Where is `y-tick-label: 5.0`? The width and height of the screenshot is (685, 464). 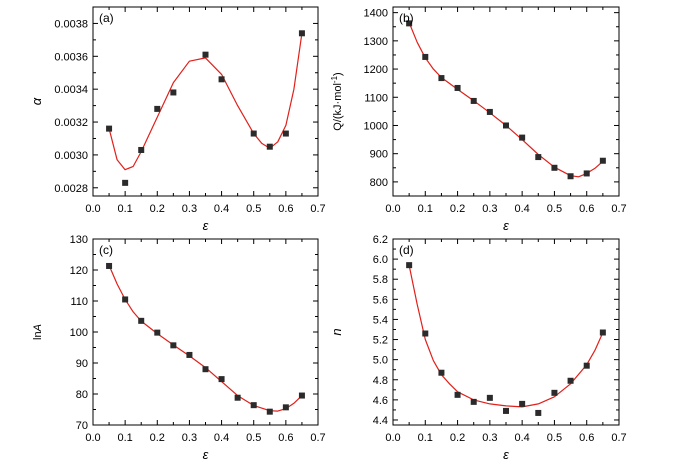
y-tick-label: 5.0 is located at coordinates (380, 361).